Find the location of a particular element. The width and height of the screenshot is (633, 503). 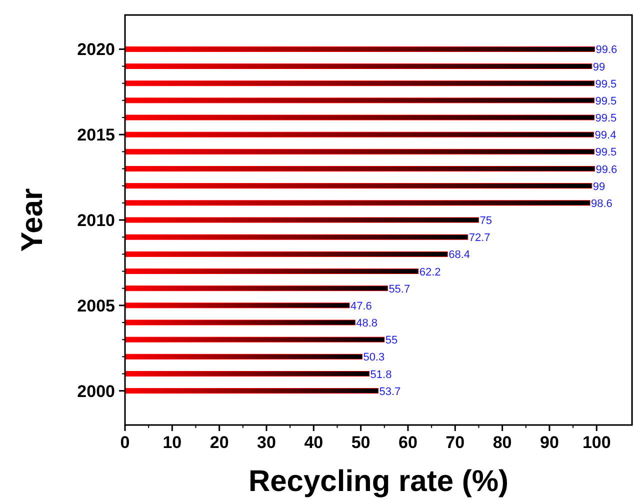

data-label: 53.7 is located at coordinates (390, 392).